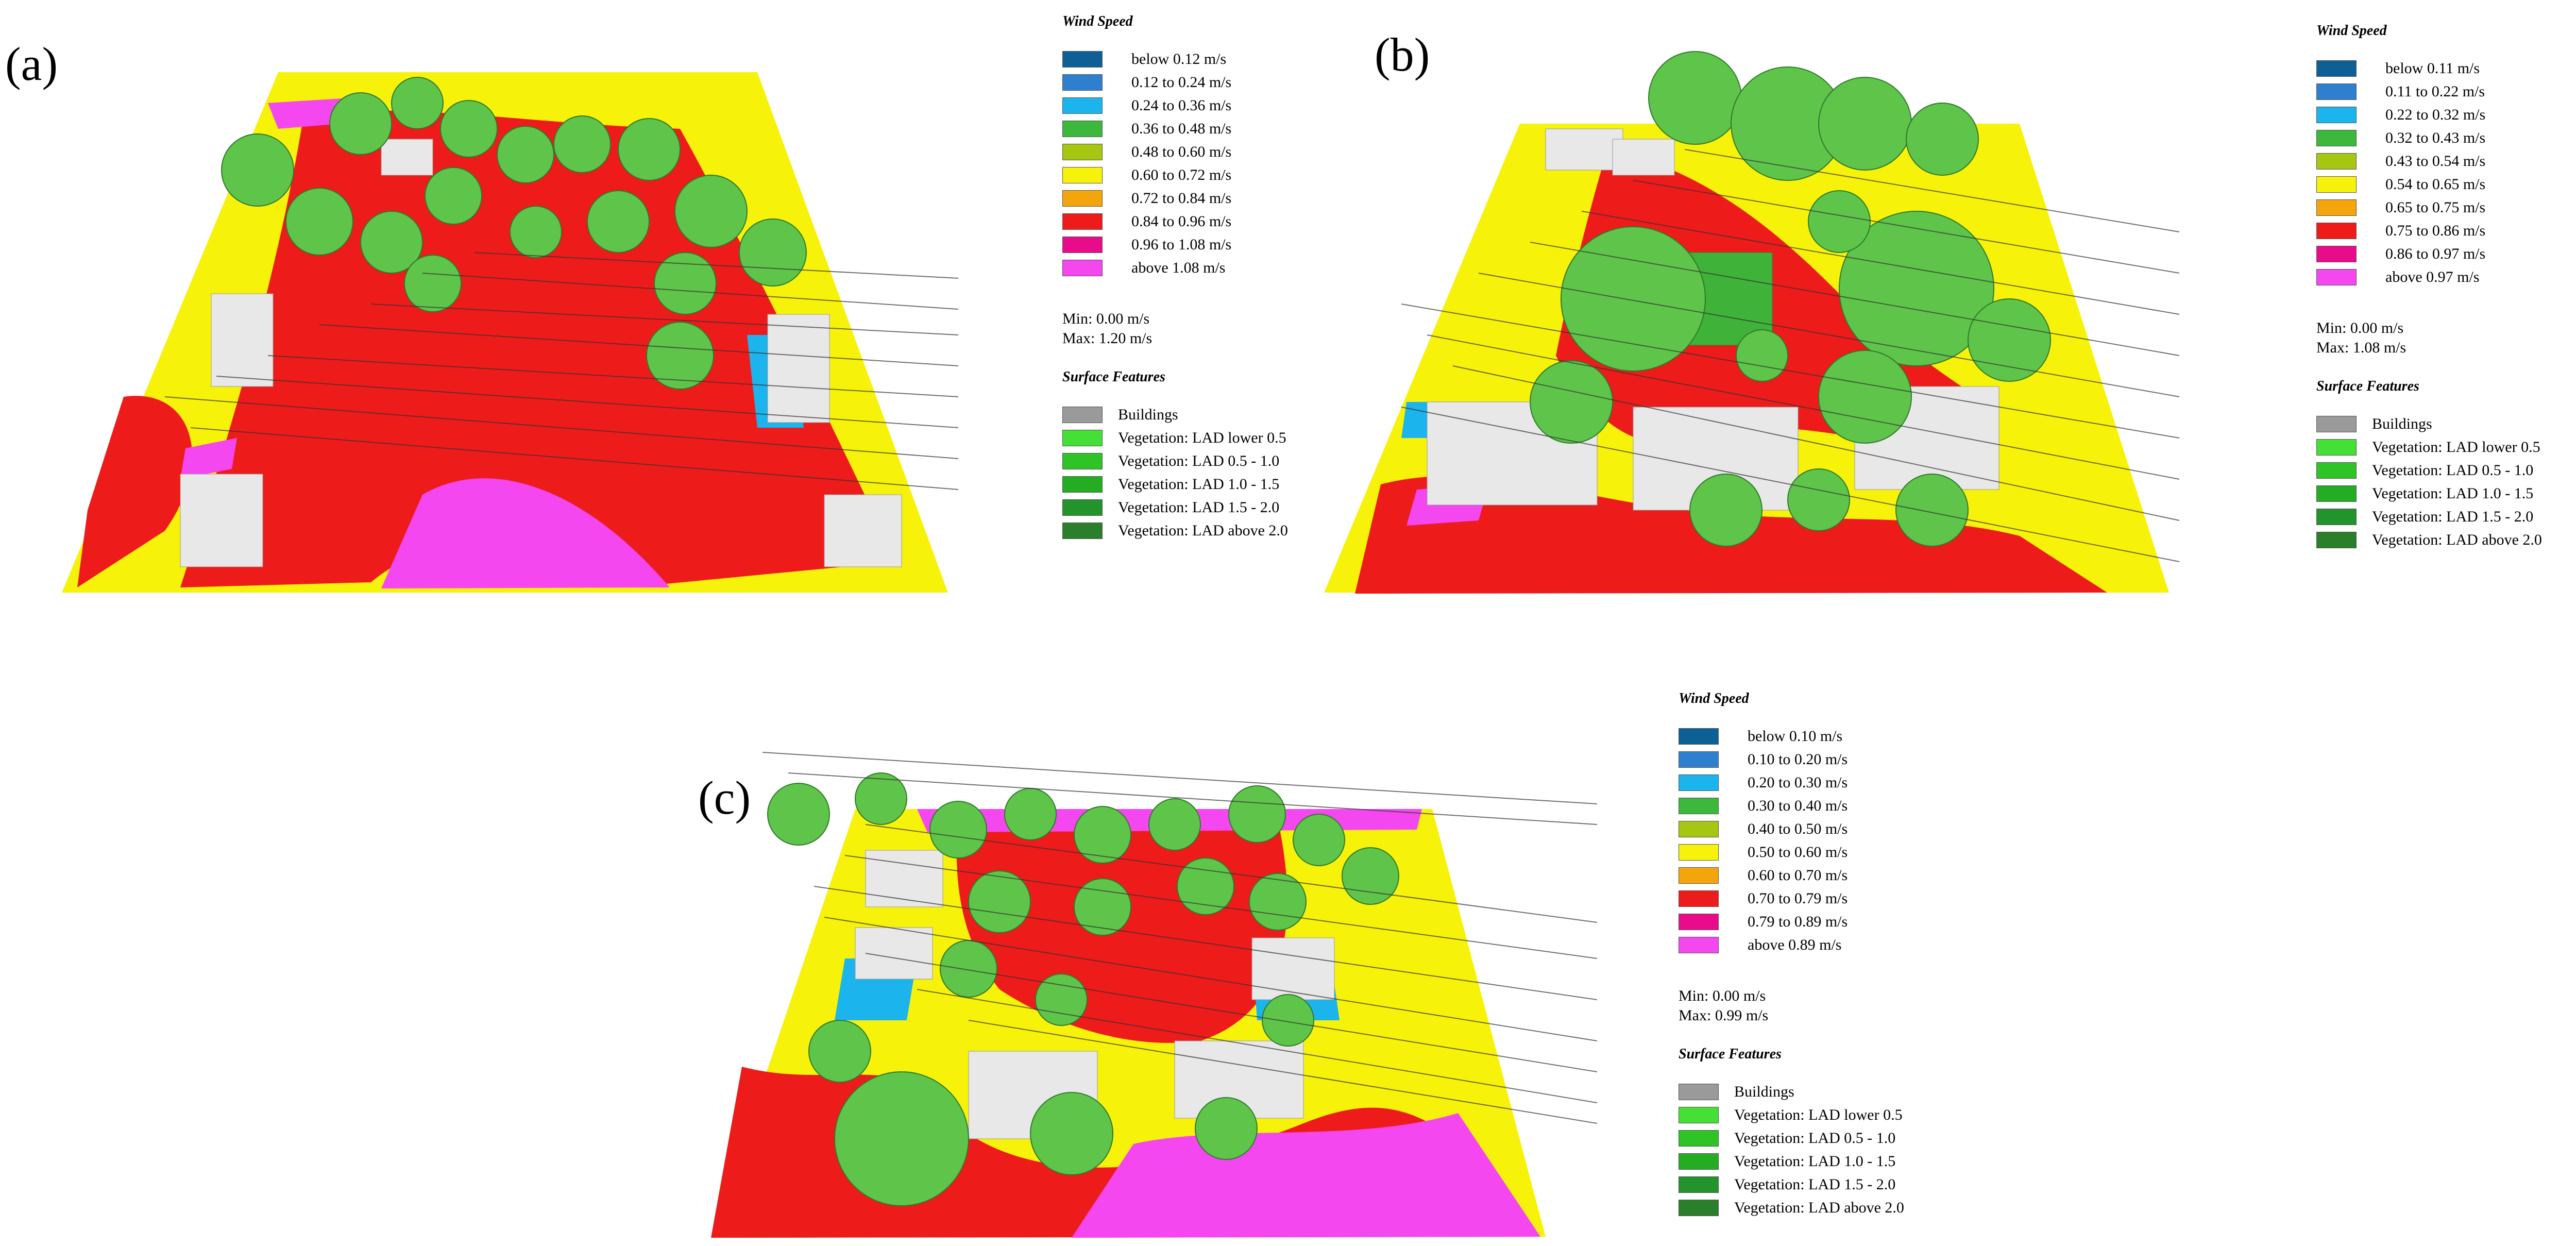 The height and width of the screenshot is (1246, 2576). Describe the element at coordinates (1795, 944) in the screenshot. I see `wind-range-label: above 0.89 m/s` at that location.